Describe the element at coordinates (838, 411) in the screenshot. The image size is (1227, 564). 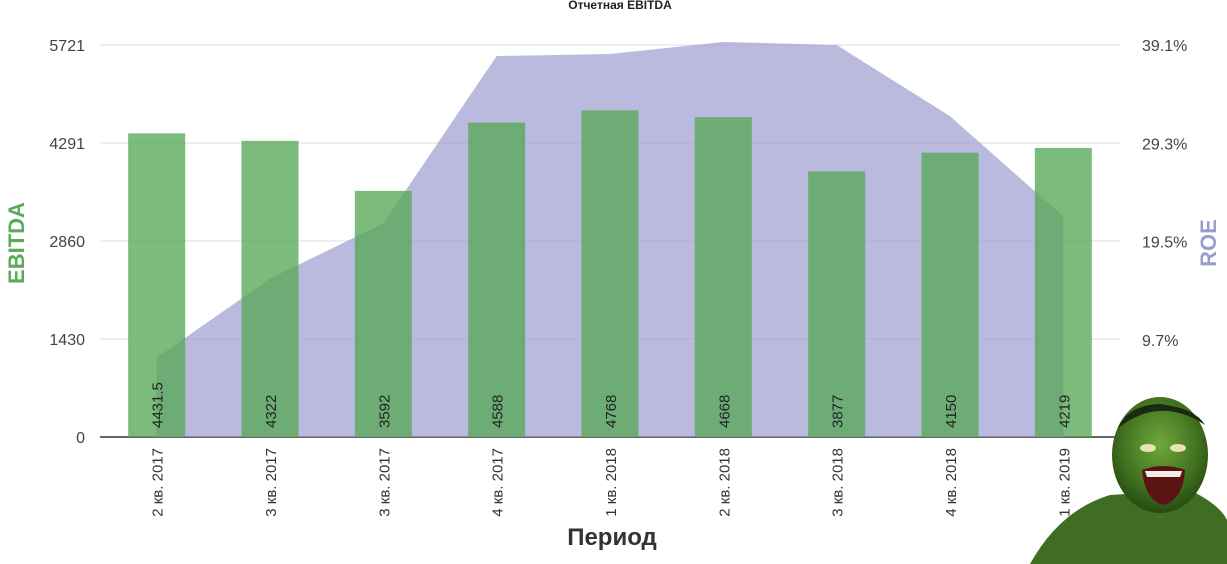
I see `bar-value-label: 3877` at that location.